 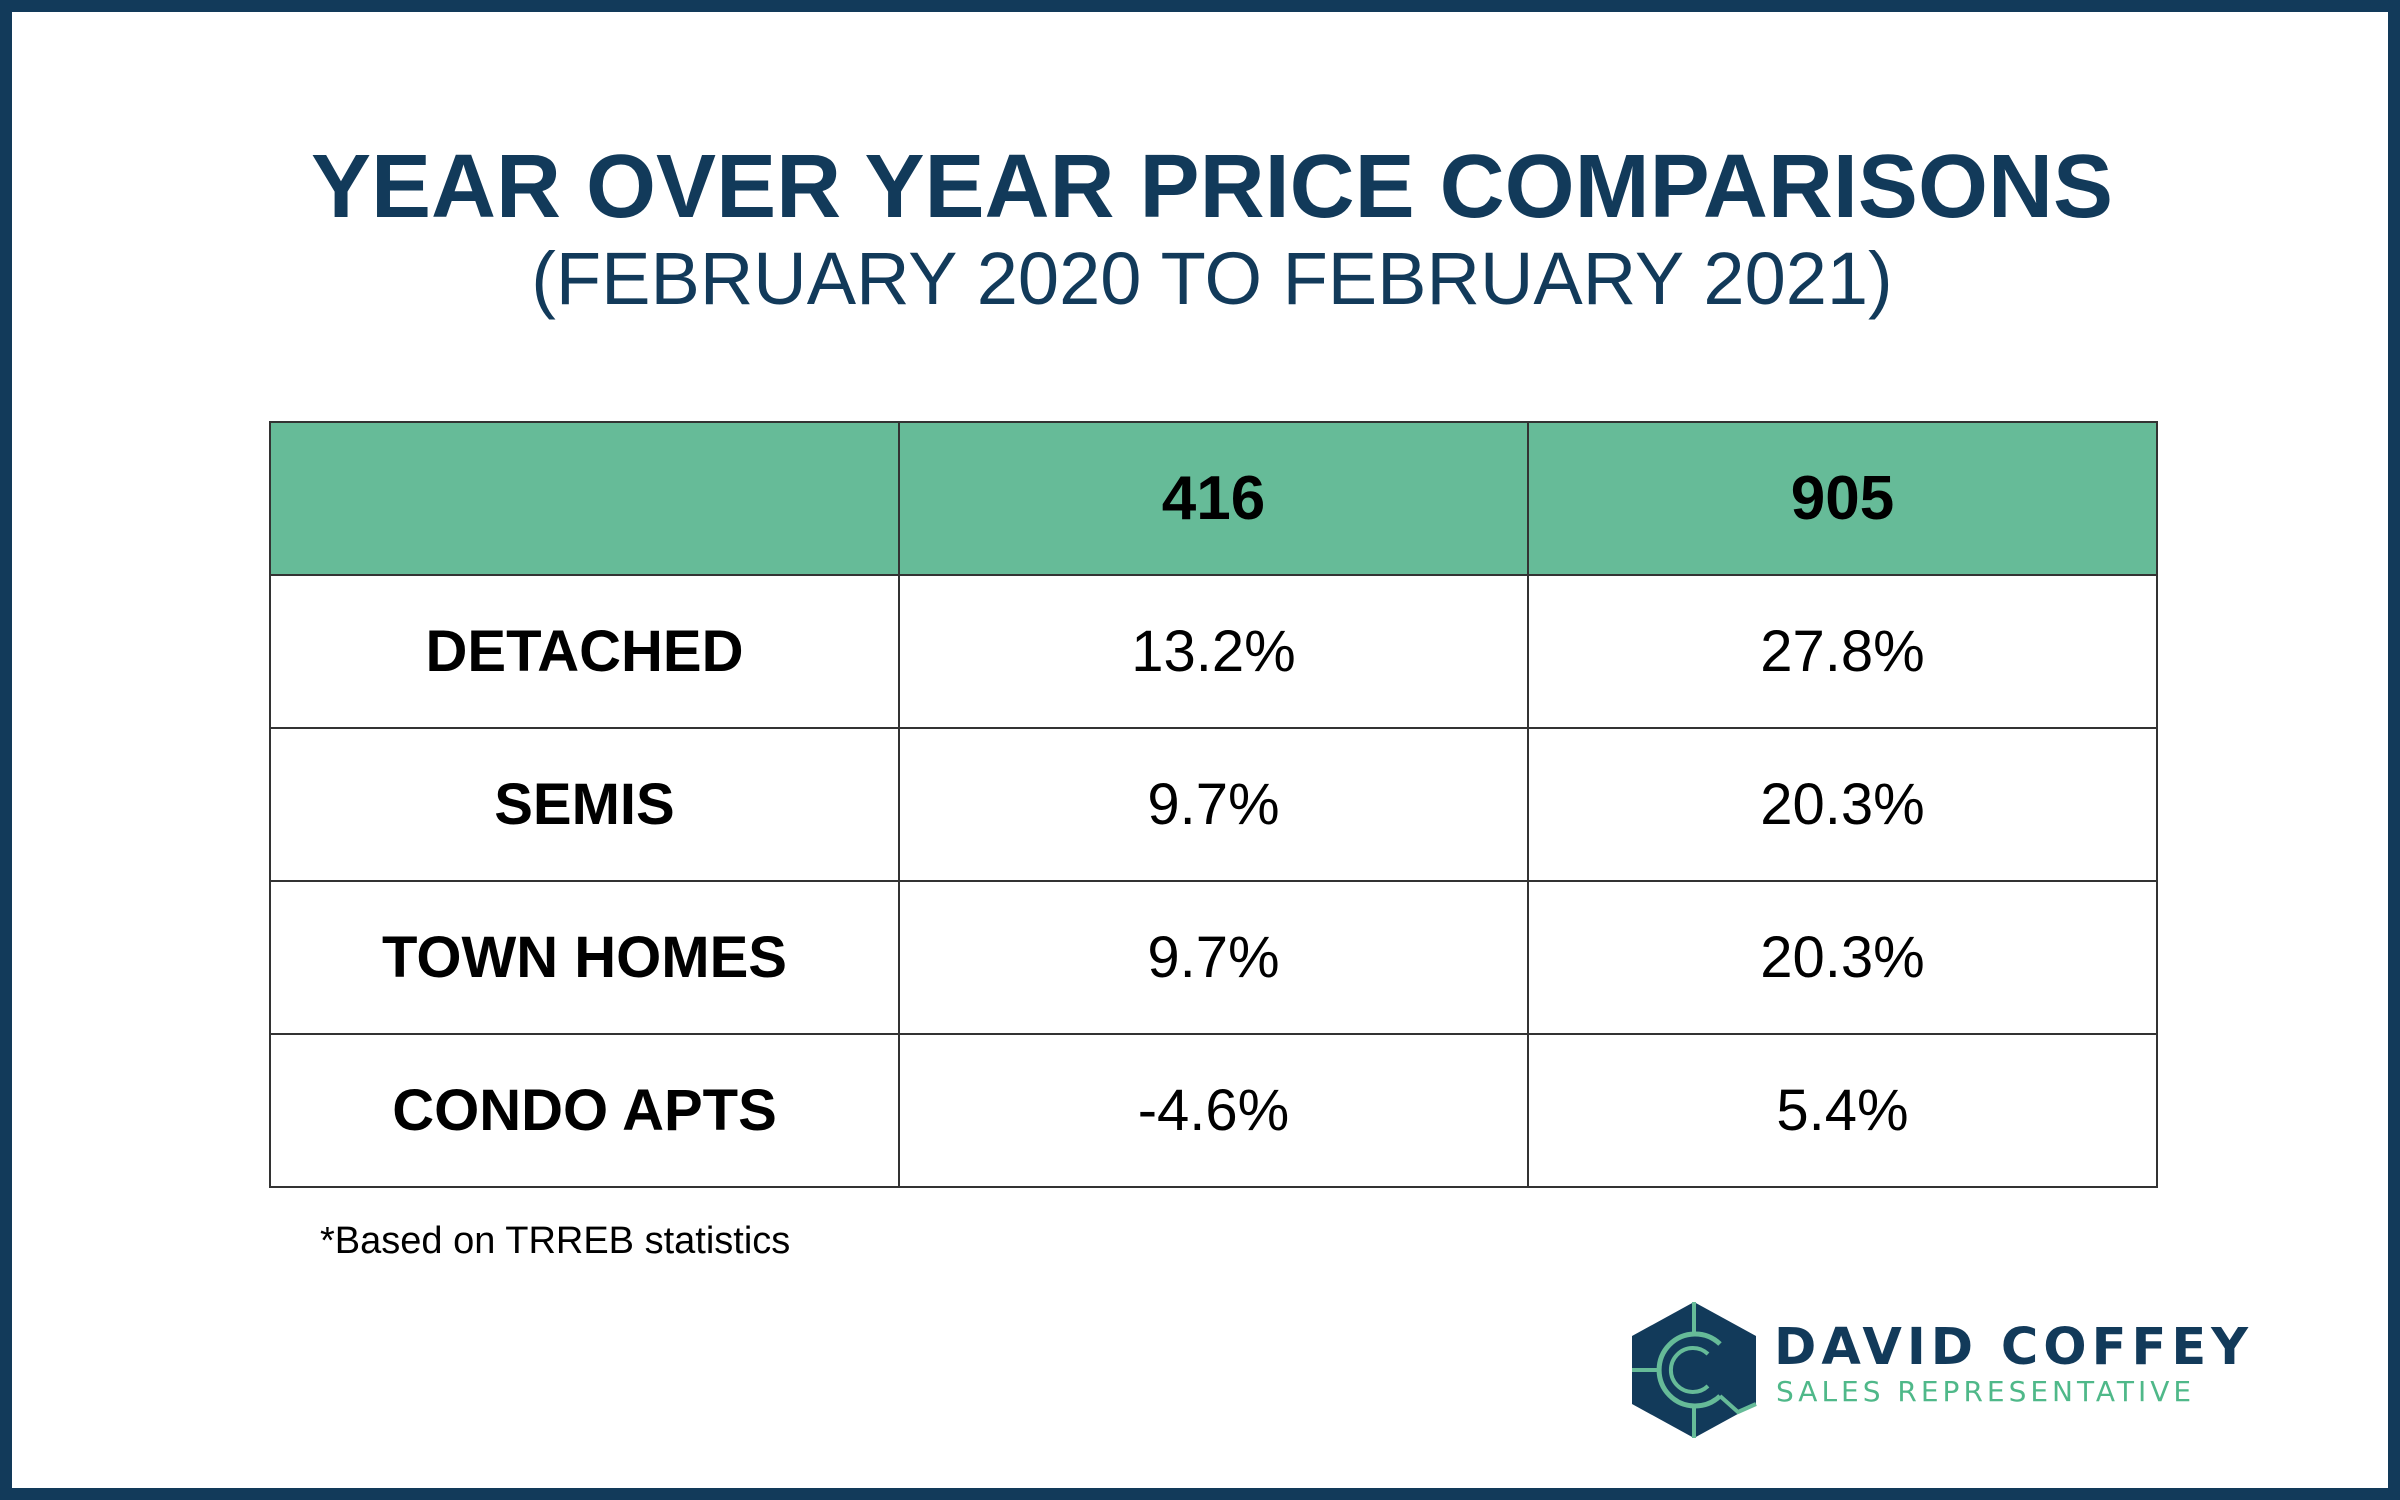 I want to click on table-cell: 13.2%, so click(x=1213, y=651).